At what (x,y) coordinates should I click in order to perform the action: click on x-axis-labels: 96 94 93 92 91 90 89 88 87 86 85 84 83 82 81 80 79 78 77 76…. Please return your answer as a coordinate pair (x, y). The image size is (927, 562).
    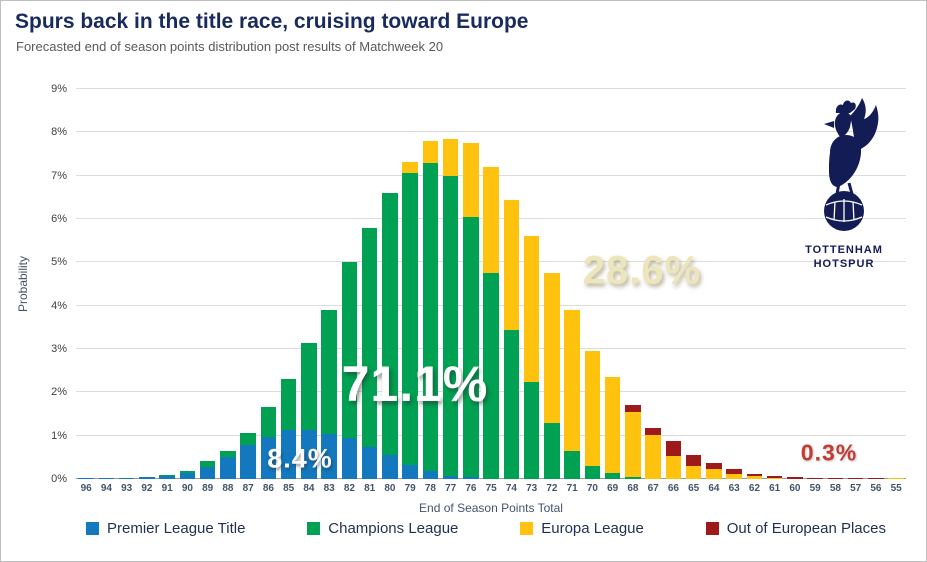
    Looking at the image, I should click on (491, 488).